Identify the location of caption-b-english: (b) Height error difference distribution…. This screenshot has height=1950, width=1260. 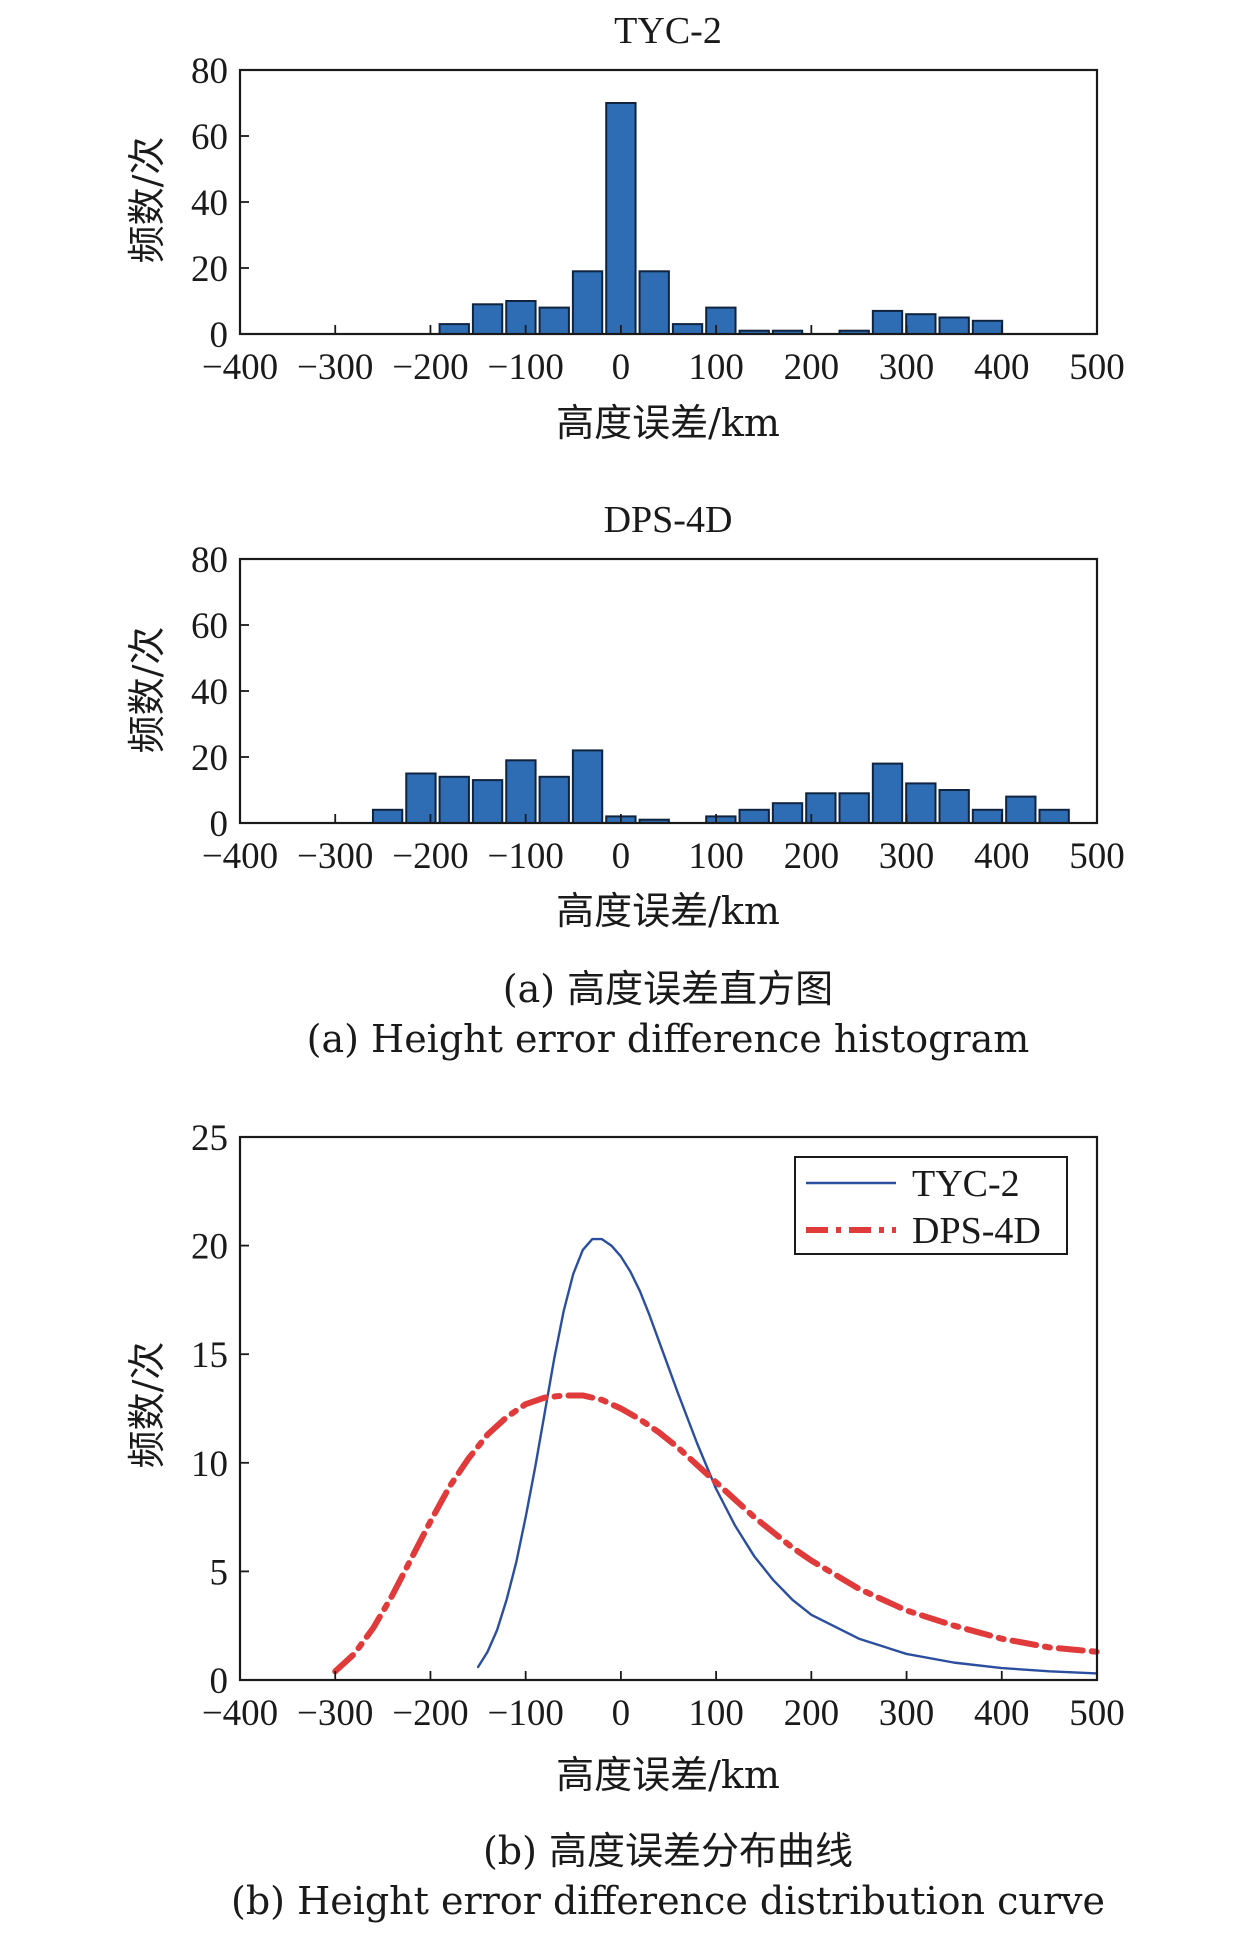
(668, 1901).